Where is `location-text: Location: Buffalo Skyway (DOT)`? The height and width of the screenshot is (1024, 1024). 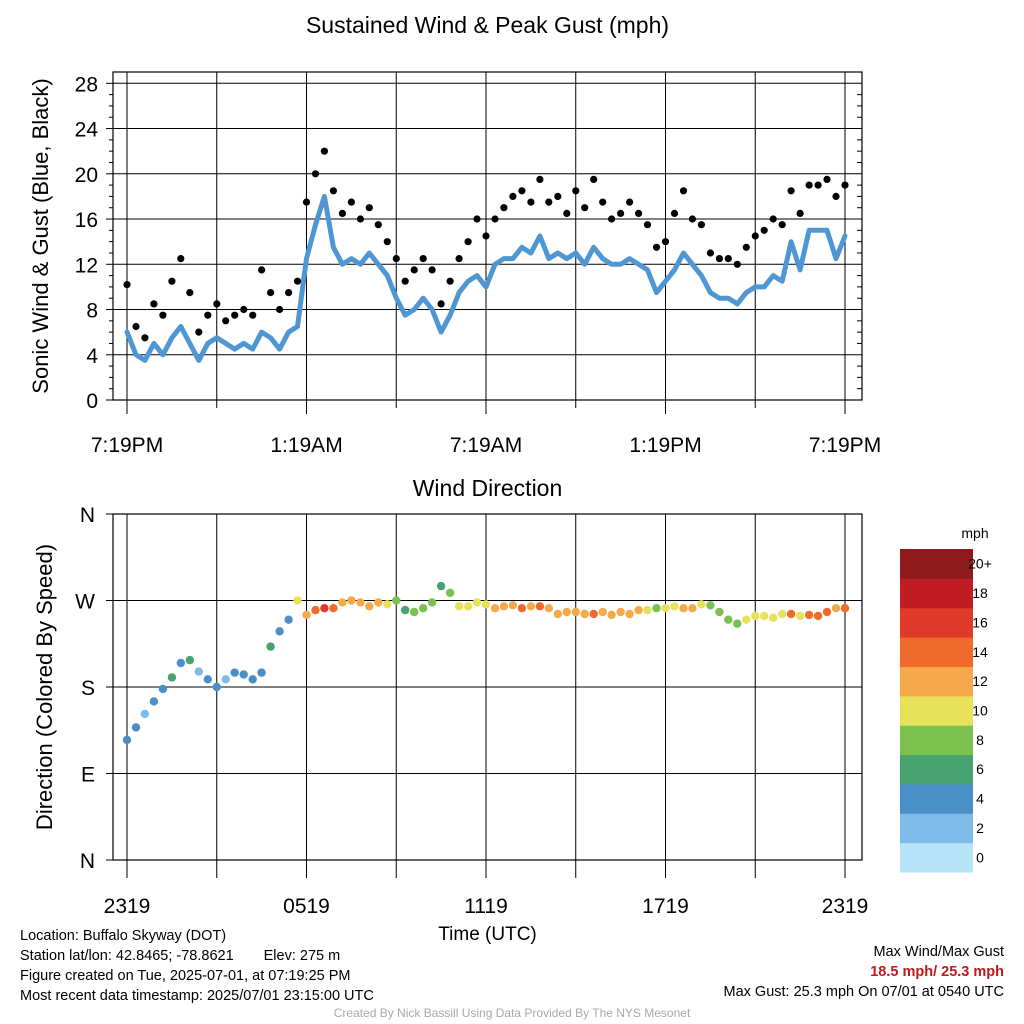
location-text: Location: Buffalo Skyway (DOT) is located at coordinates (123, 936).